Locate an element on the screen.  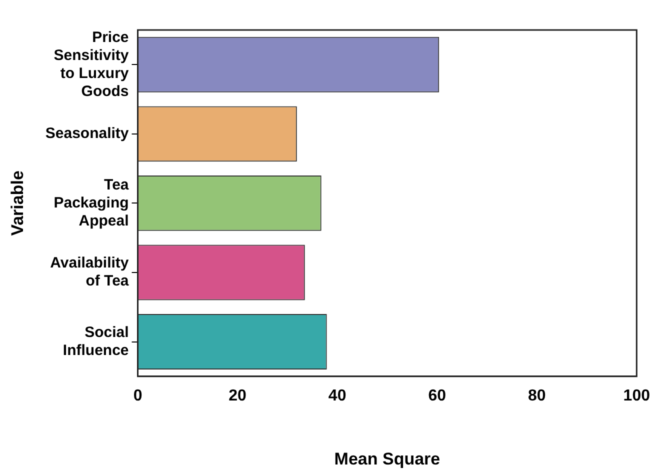
x-axis-title: Mean Square is located at coordinates (387, 458).